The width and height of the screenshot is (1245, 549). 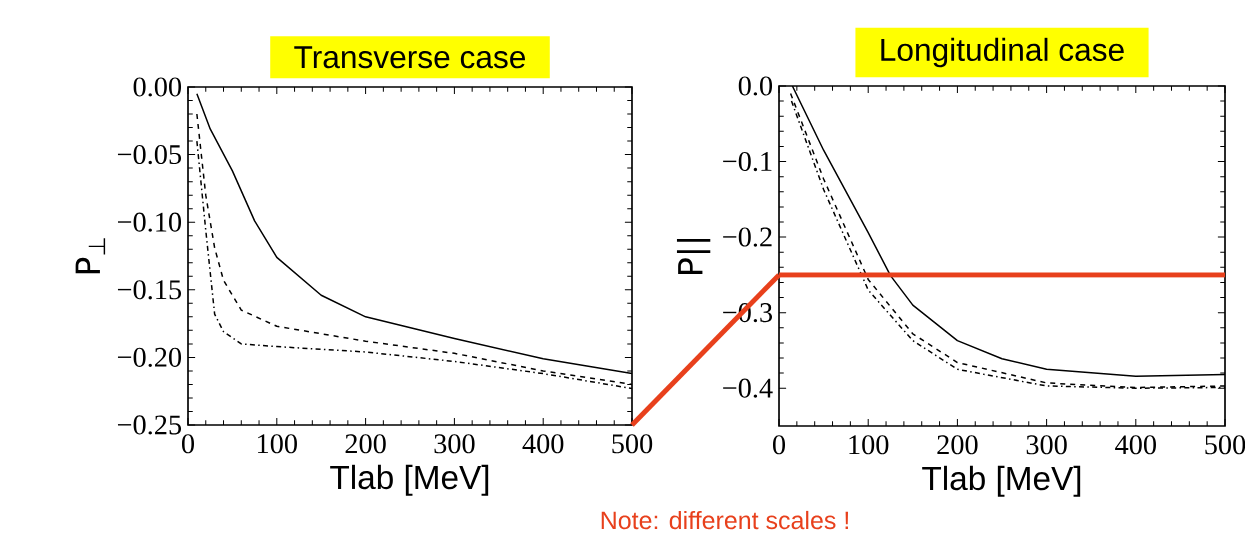 What do you see at coordinates (149, 290) in the screenshot?
I see `y-tick-label: −0.15` at bounding box center [149, 290].